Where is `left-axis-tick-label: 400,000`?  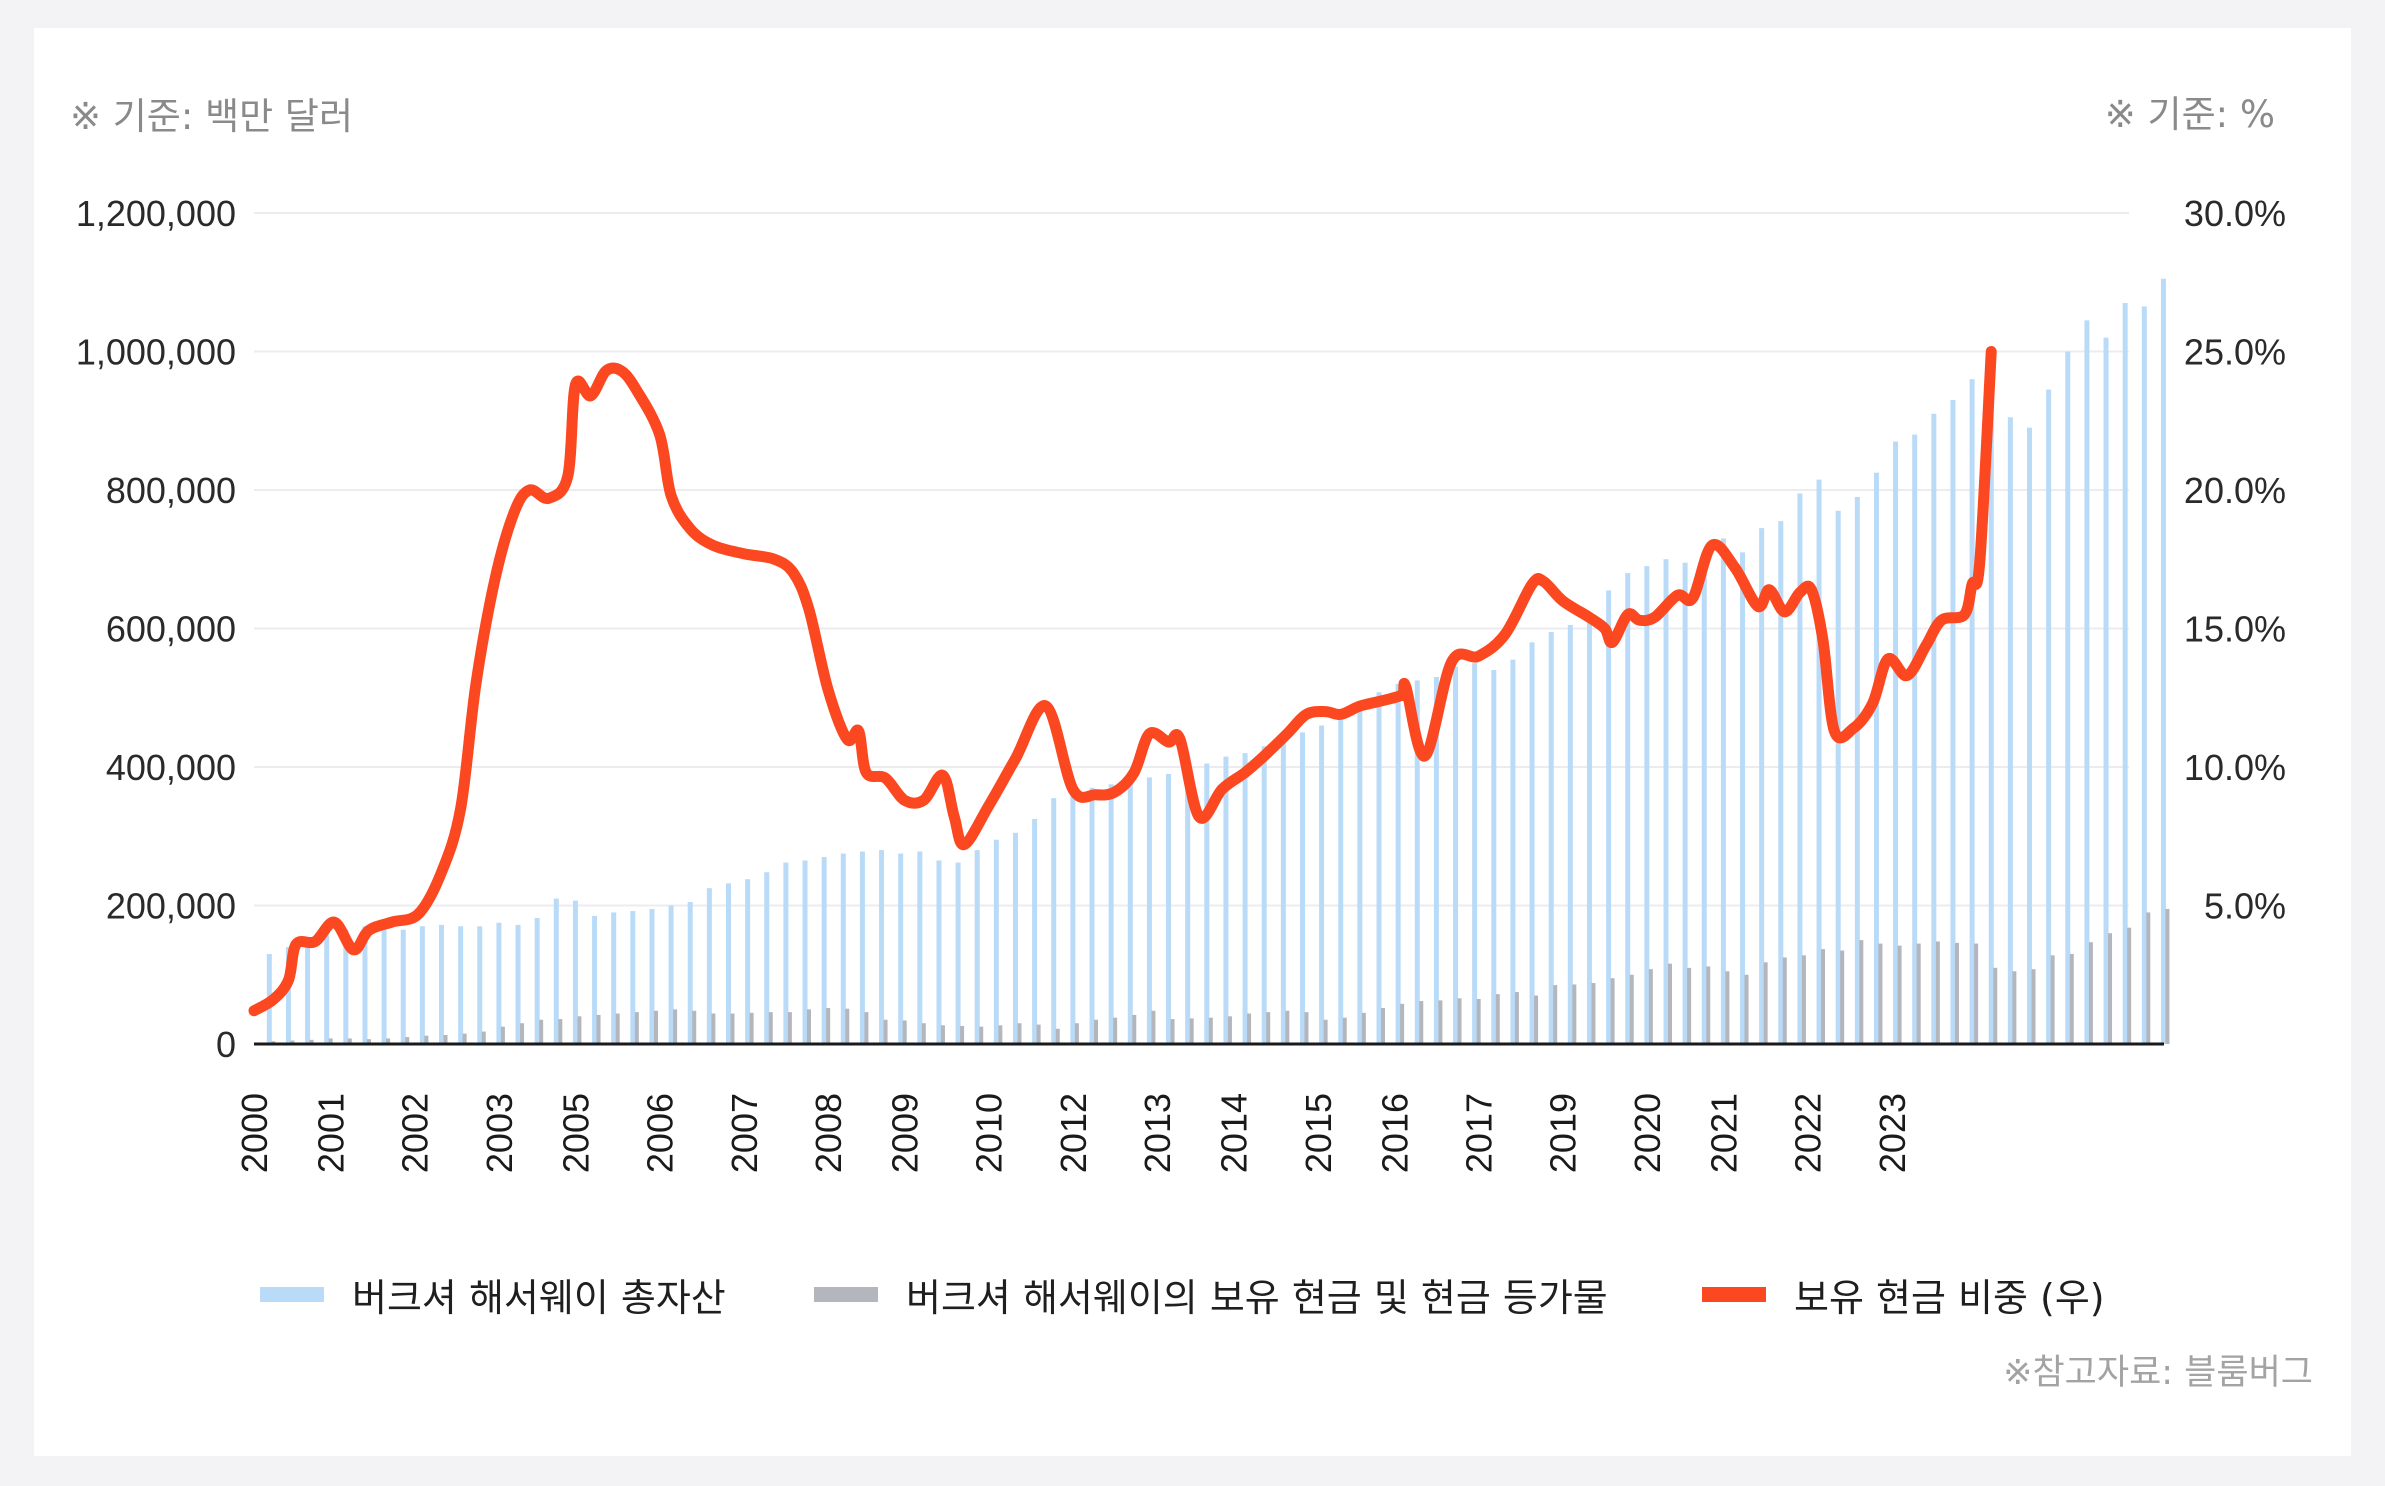
left-axis-tick-label: 400,000 is located at coordinates (171, 767).